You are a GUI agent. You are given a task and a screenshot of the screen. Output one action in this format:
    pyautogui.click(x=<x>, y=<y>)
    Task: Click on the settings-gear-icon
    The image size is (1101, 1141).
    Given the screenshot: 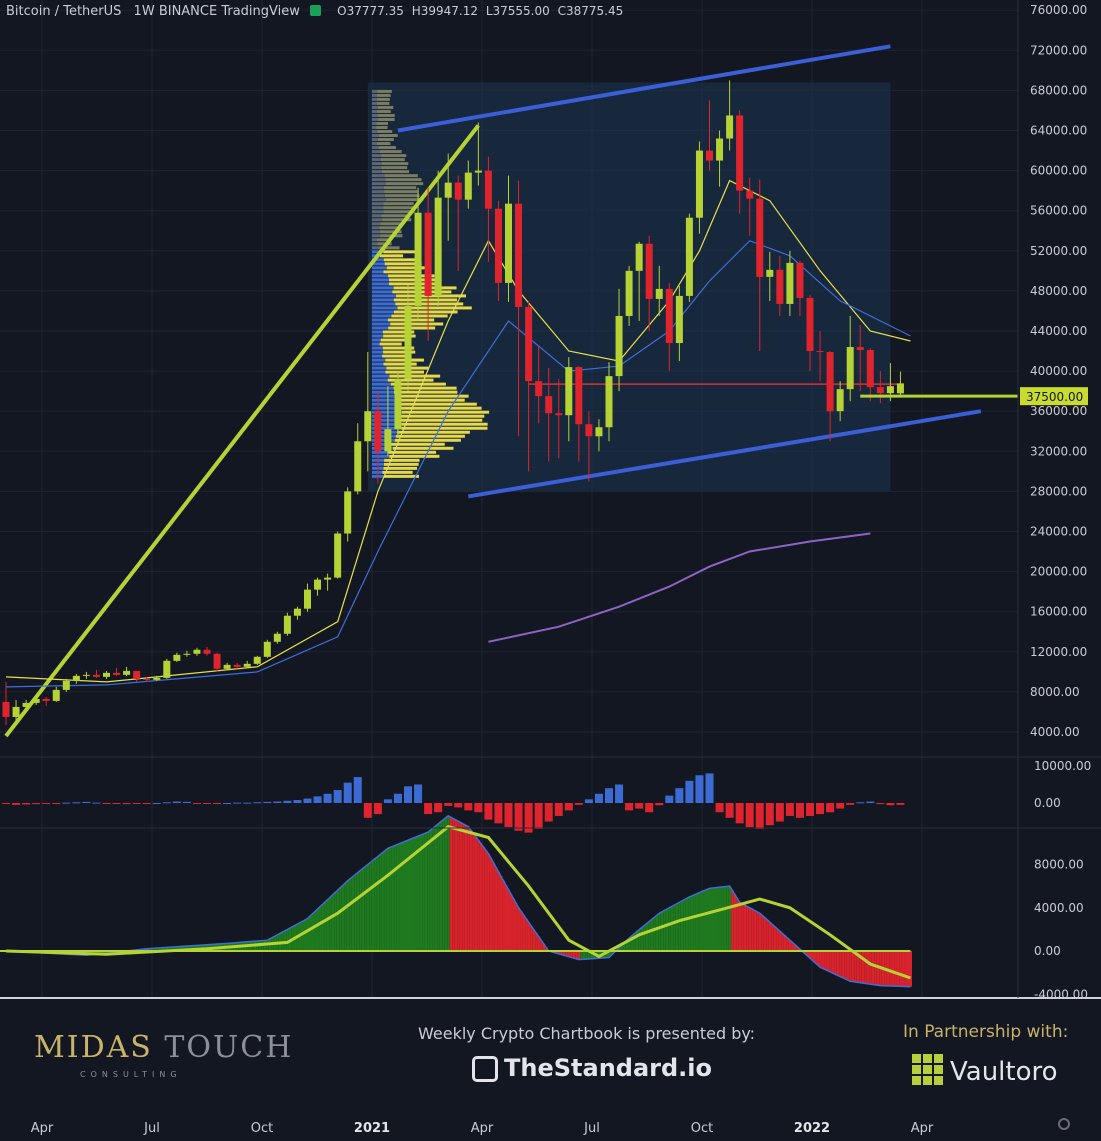 What is the action you would take?
    pyautogui.click(x=1064, y=1124)
    